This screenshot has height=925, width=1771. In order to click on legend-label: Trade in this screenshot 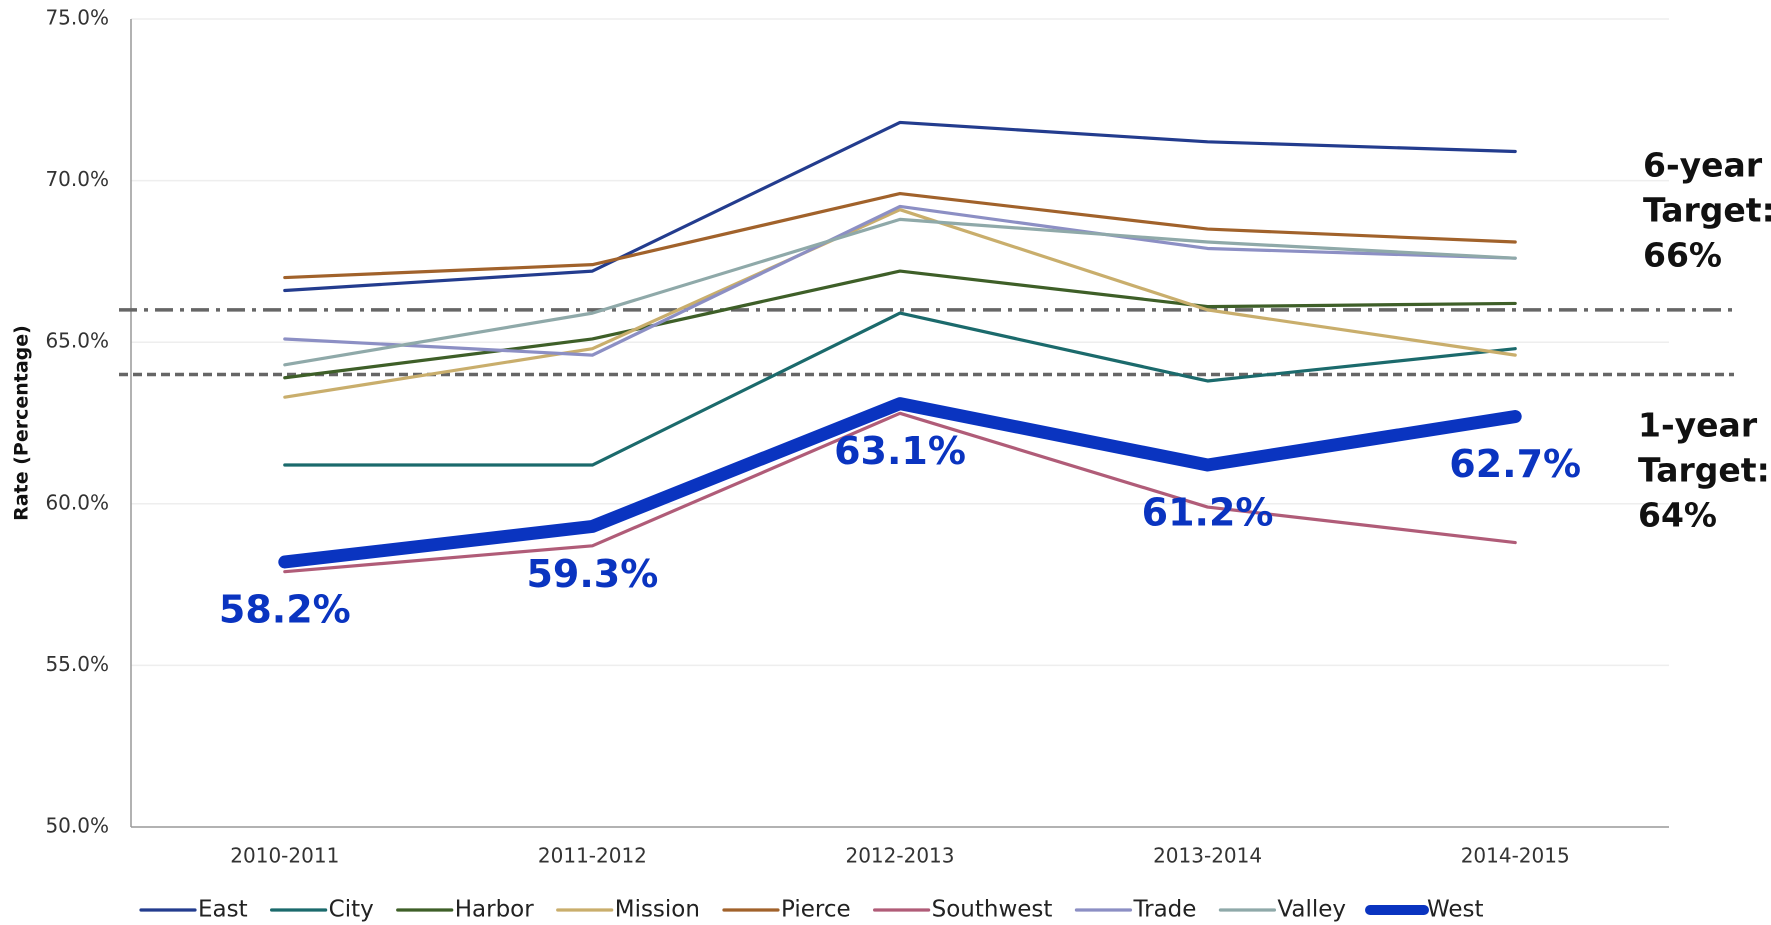, I will do `click(1164, 910)`.